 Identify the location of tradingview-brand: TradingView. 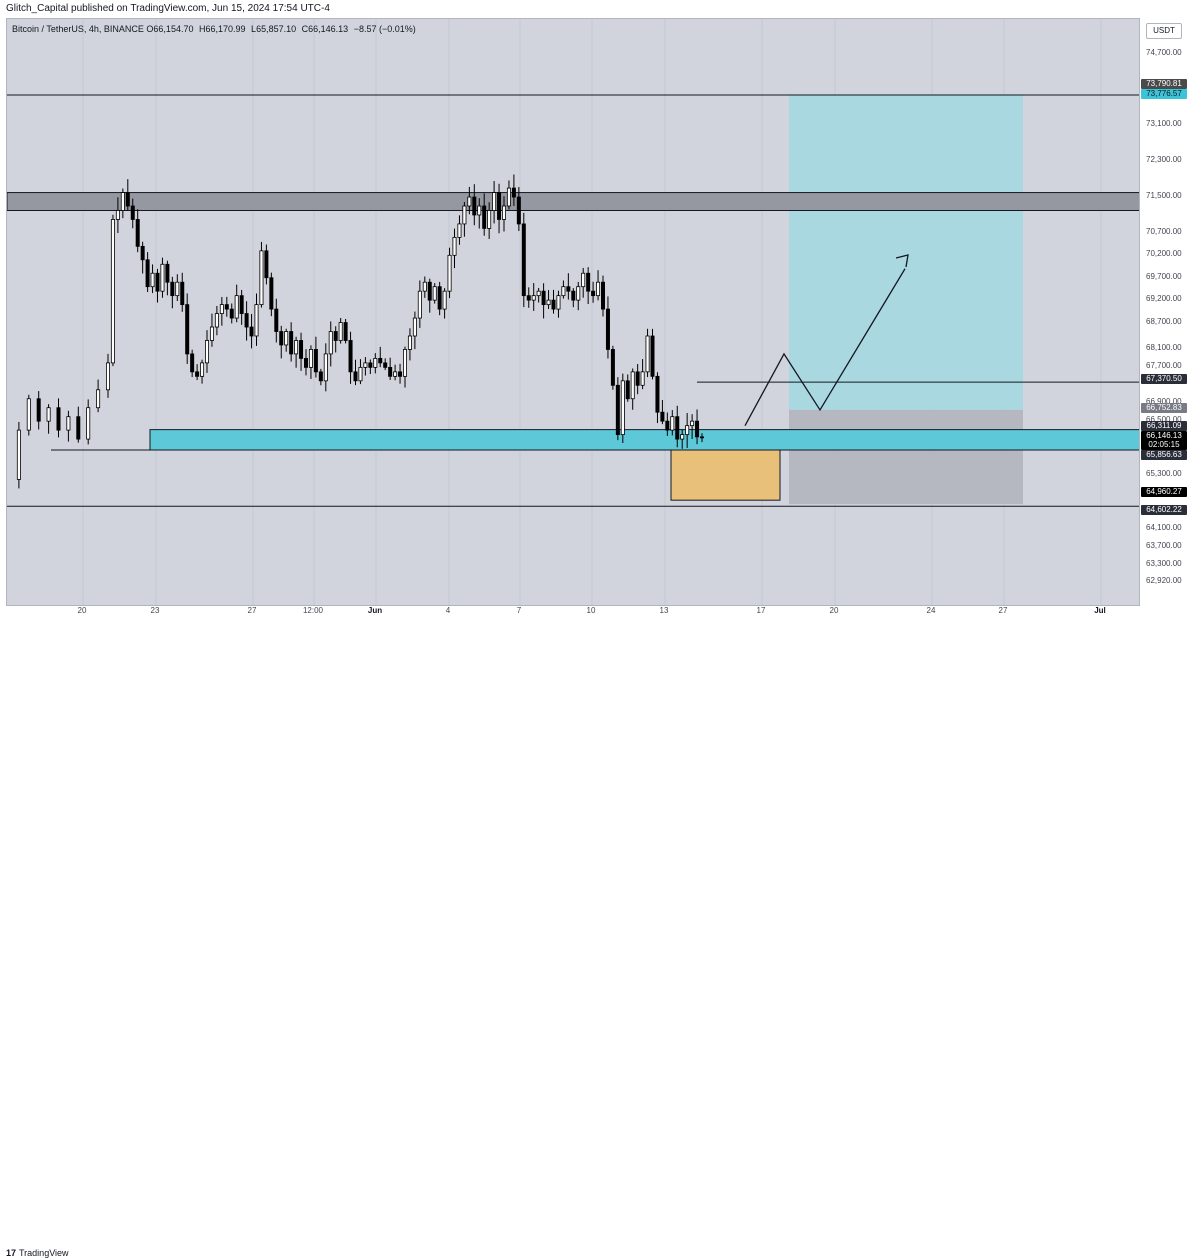
(44, 1253).